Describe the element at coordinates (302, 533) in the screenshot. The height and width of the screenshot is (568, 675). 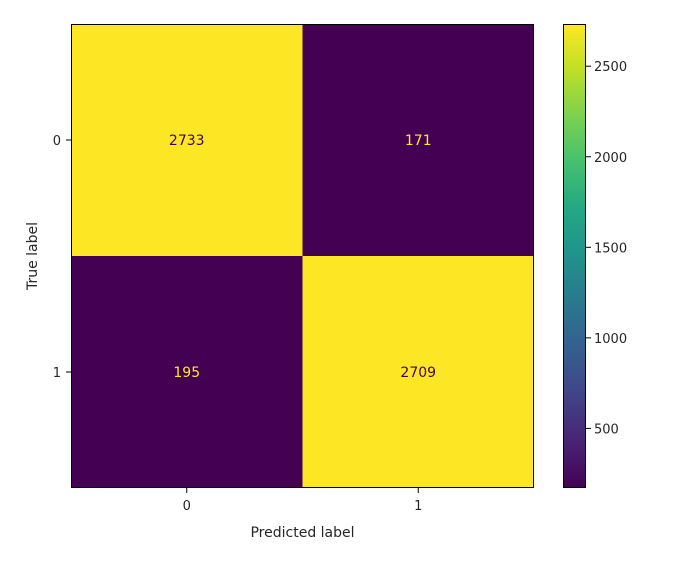
I see `x-axis-label: Predicted label` at that location.